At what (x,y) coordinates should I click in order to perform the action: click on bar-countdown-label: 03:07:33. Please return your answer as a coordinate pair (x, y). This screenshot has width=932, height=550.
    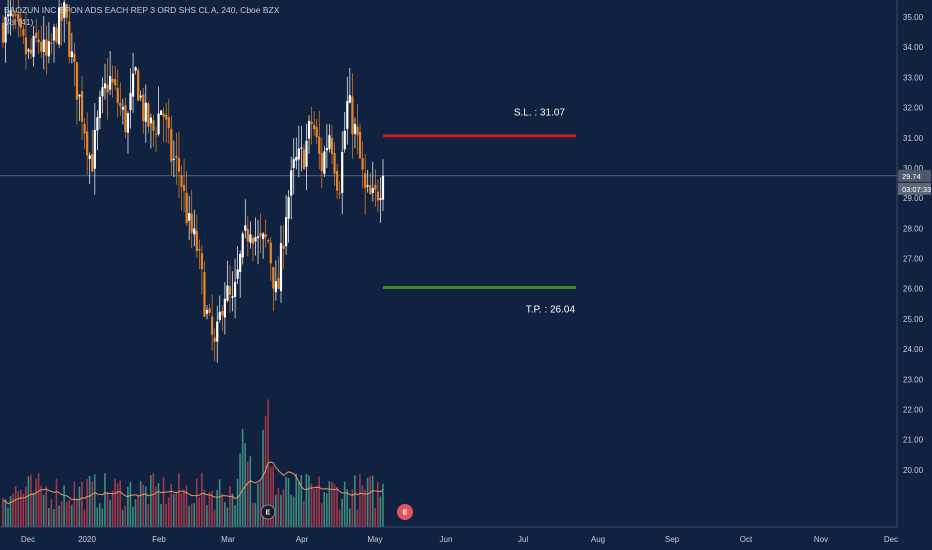
    Looking at the image, I should click on (916, 189).